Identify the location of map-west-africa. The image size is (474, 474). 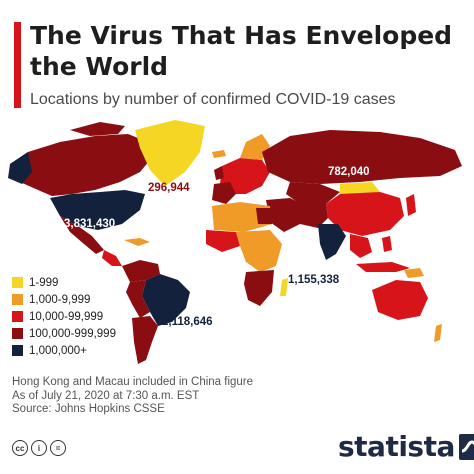
(223, 241).